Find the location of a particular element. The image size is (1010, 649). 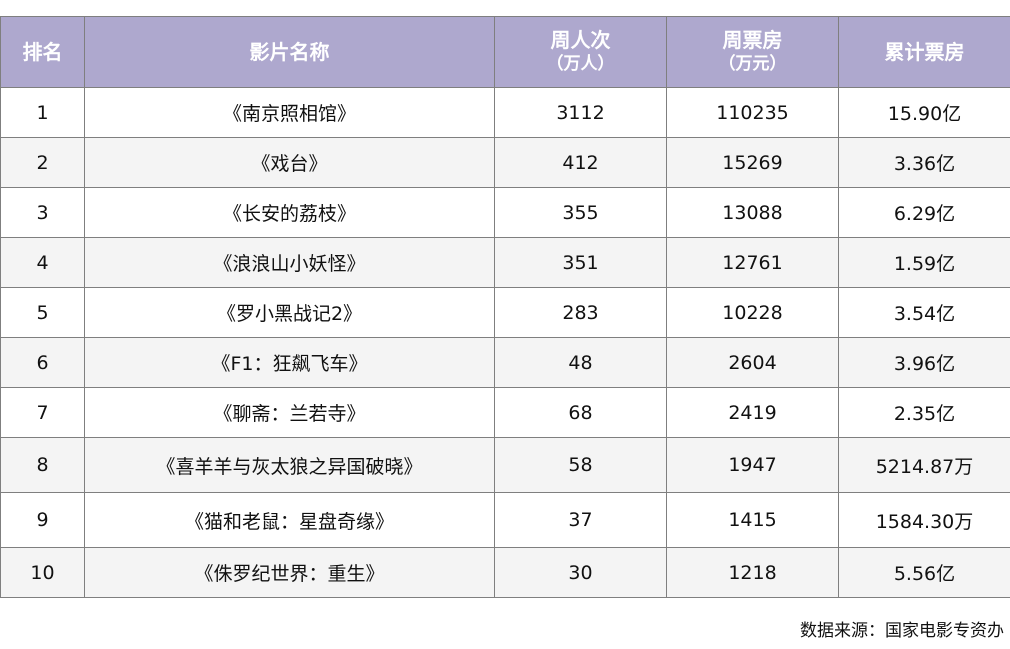

cell-title: 《南京照相馆》 is located at coordinates (289, 112).